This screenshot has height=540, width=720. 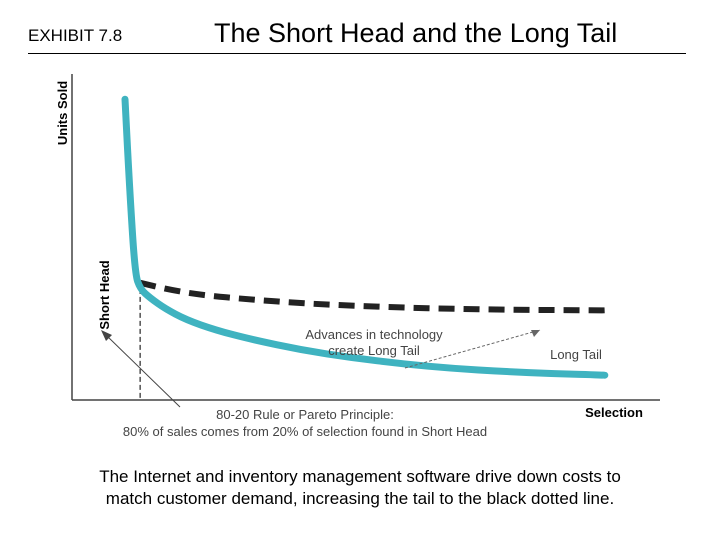 I want to click on title-rule, so click(x=357, y=53).